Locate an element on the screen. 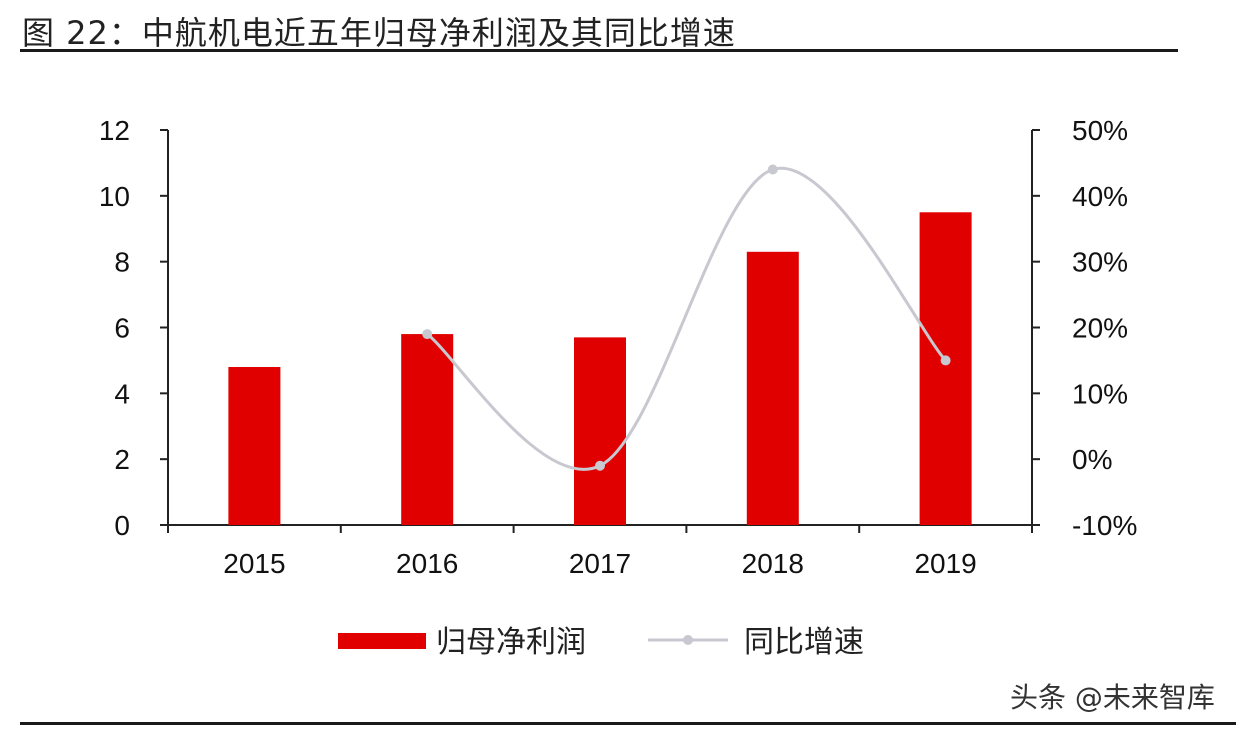 The width and height of the screenshot is (1256, 732). right-tick-label: 50% is located at coordinates (1100, 130).